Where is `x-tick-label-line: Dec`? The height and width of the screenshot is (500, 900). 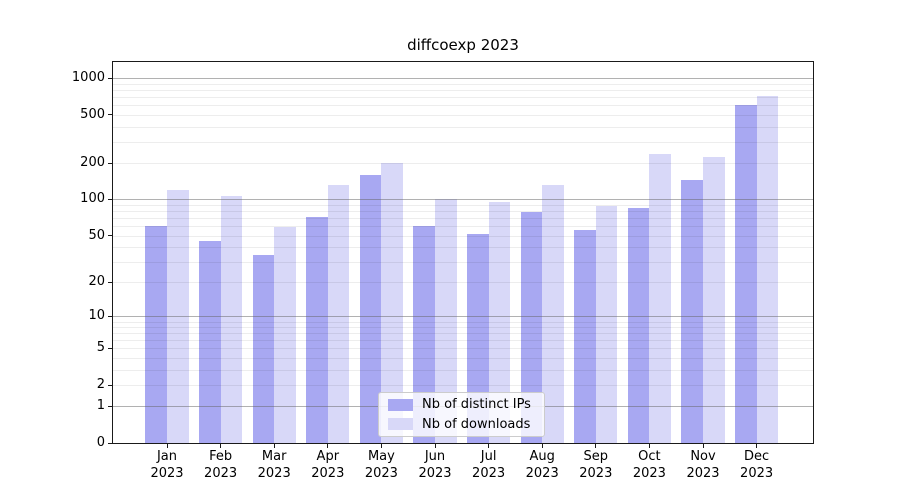 x-tick-label-line: Dec is located at coordinates (757, 456).